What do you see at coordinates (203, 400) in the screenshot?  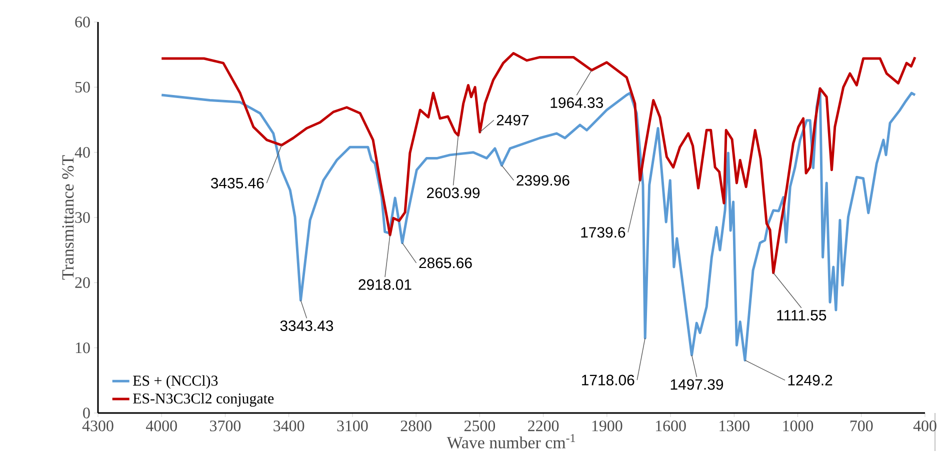 I see `legend-label: ES-N3C3Cl2 conjugate` at bounding box center [203, 400].